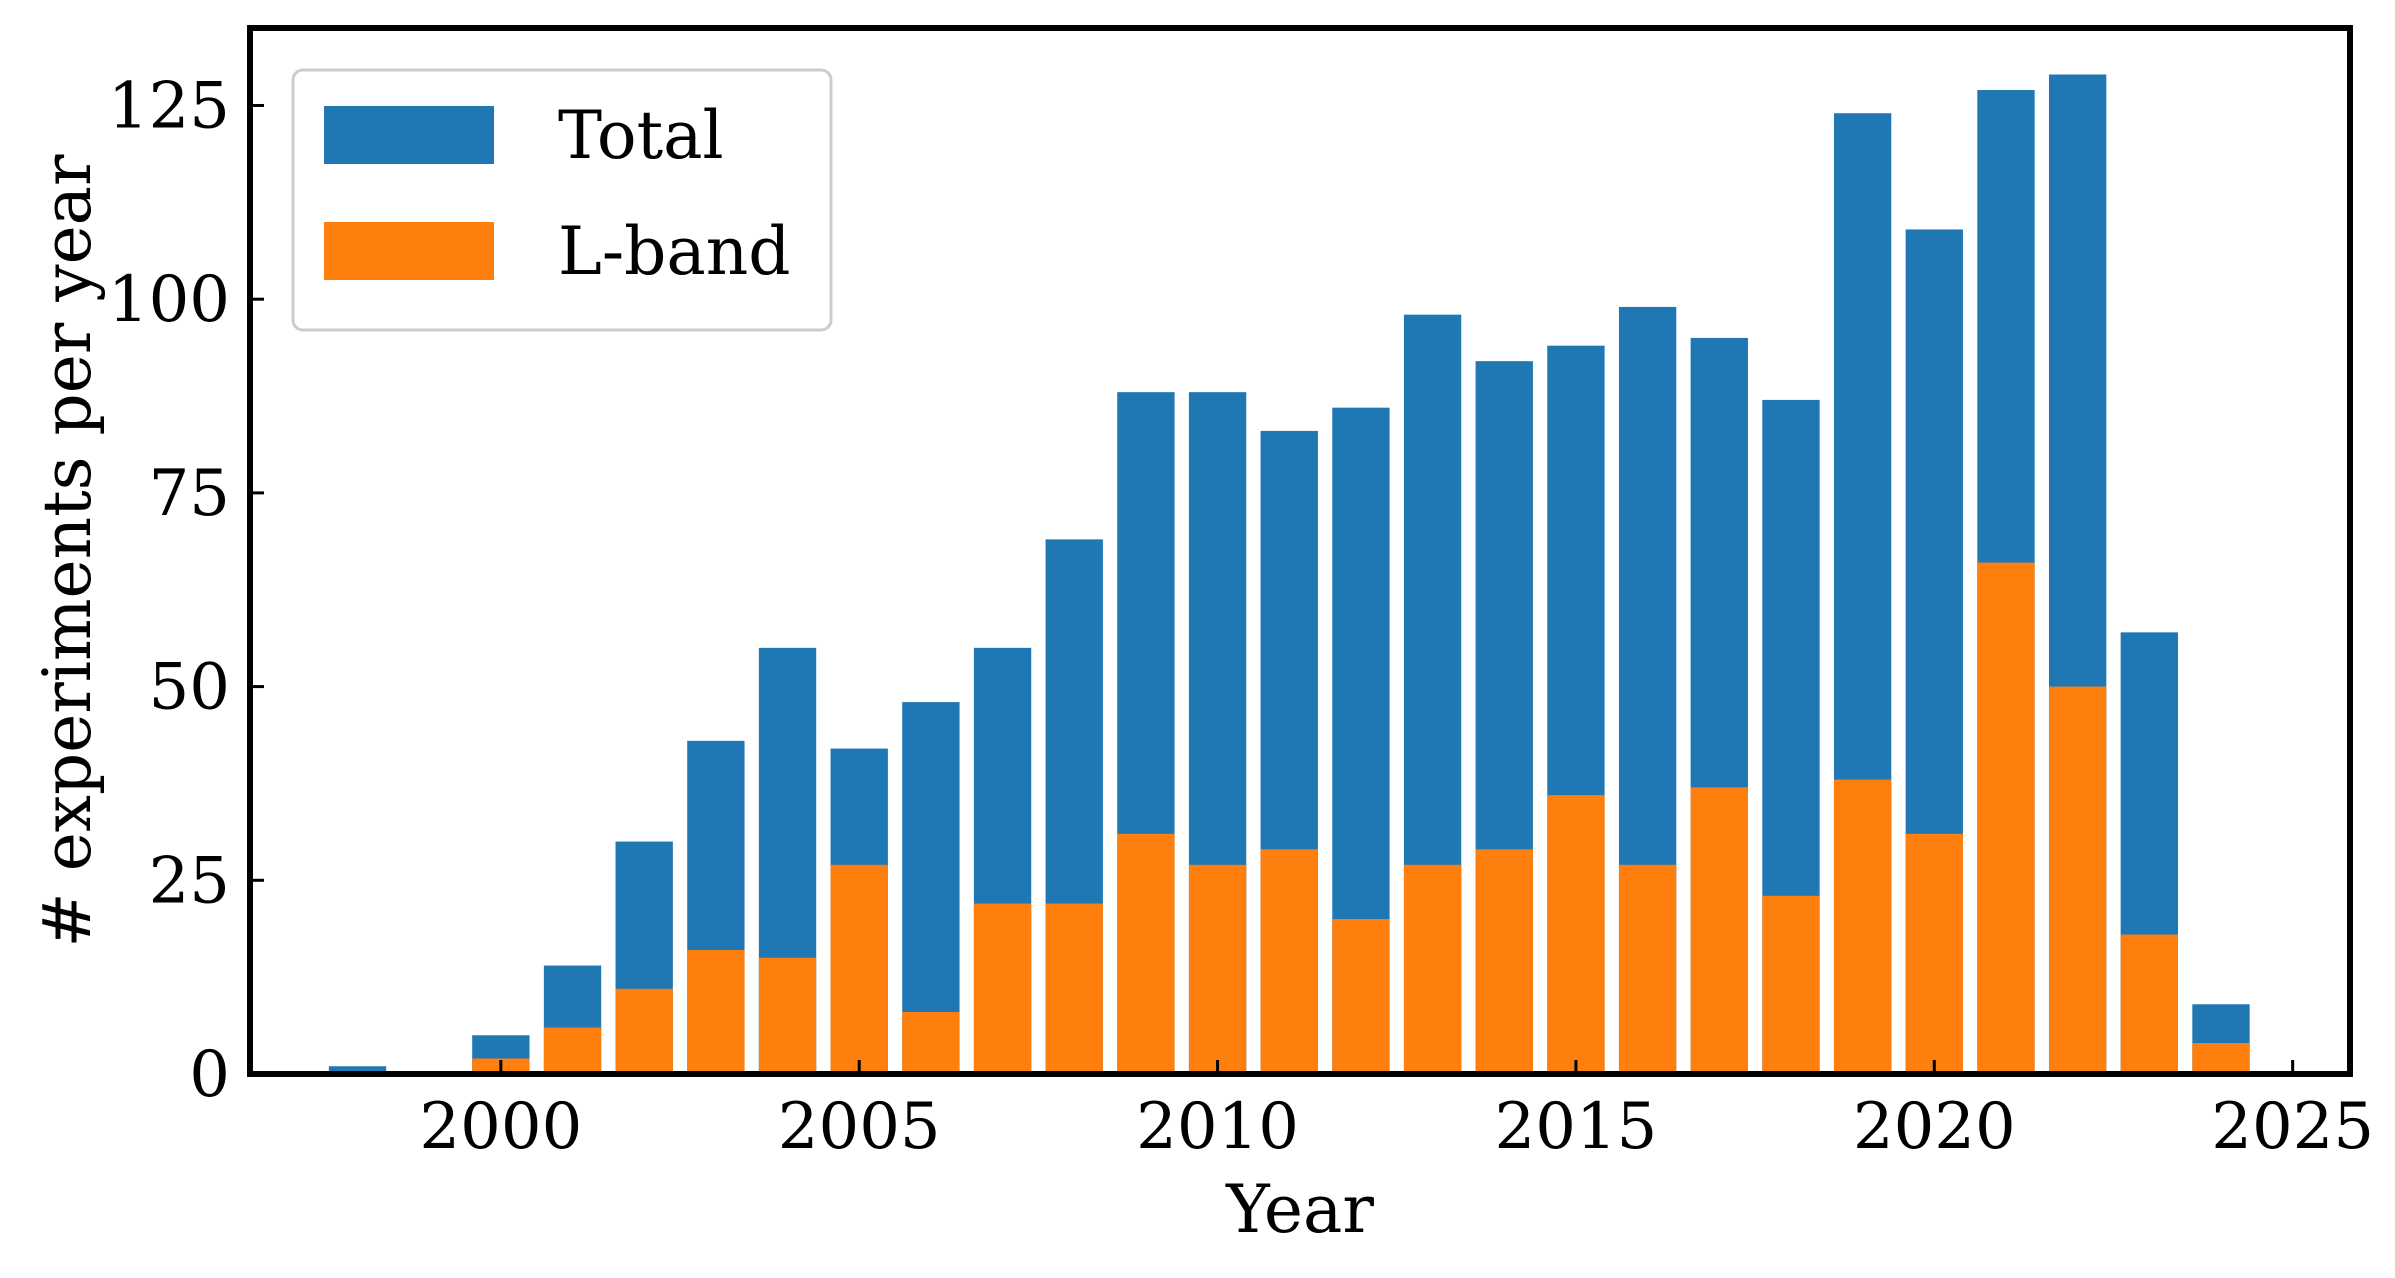  What do you see at coordinates (189, 494) in the screenshot?
I see `y-tick-label-75: 75` at bounding box center [189, 494].